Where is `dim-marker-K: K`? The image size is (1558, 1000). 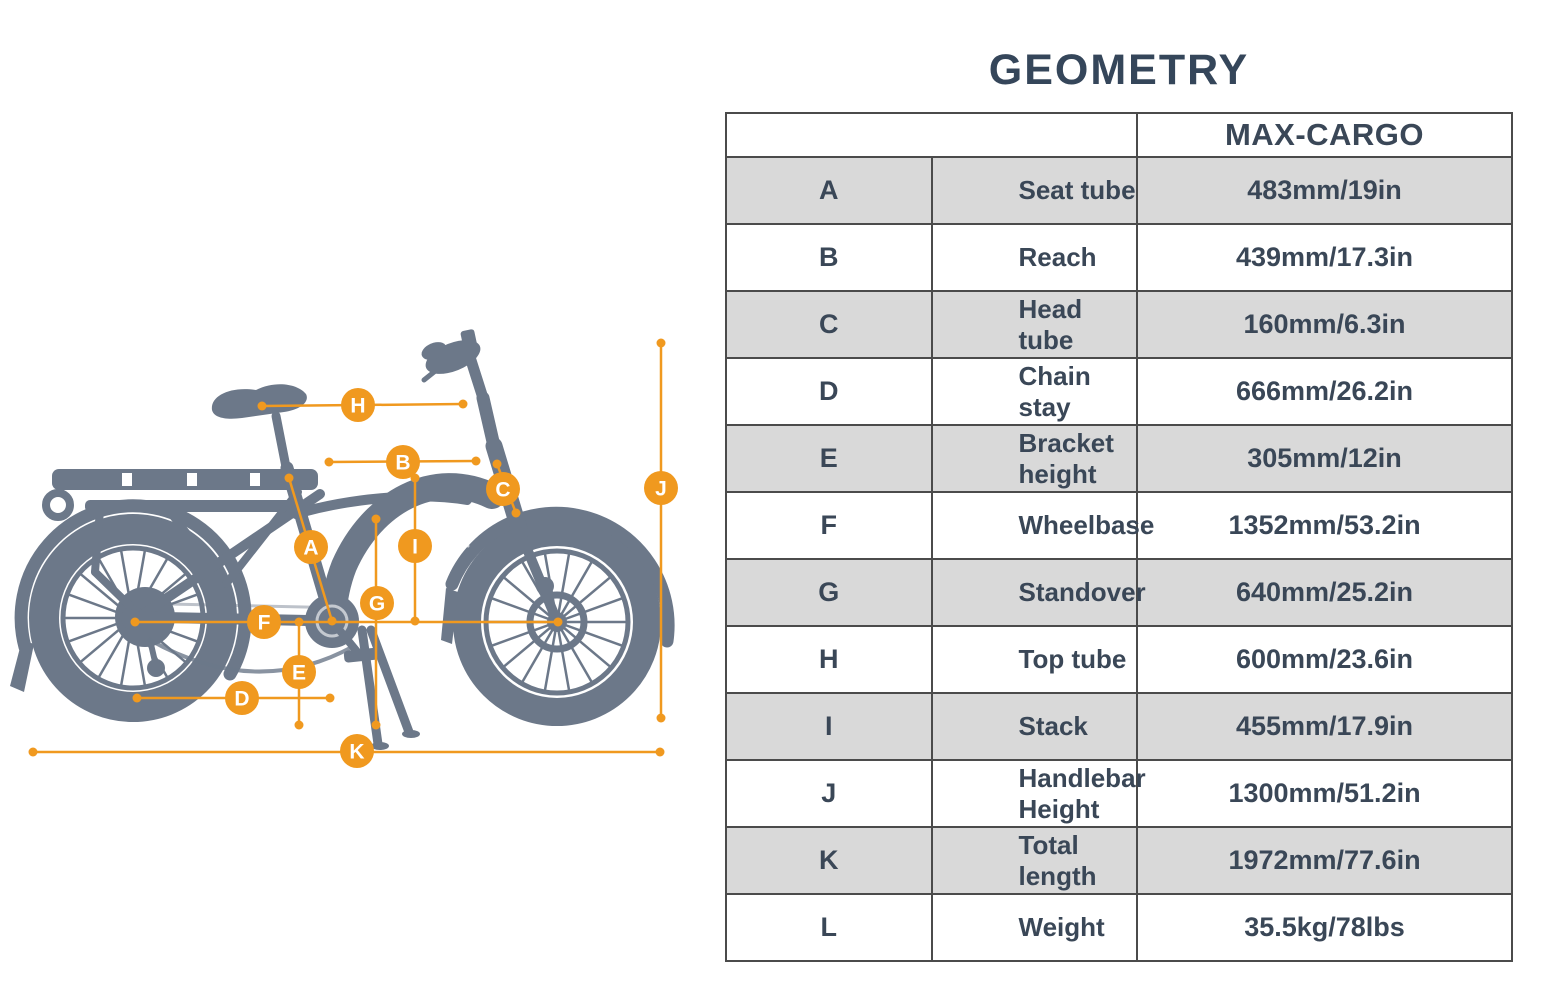 dim-marker-K: K is located at coordinates (346, 751).